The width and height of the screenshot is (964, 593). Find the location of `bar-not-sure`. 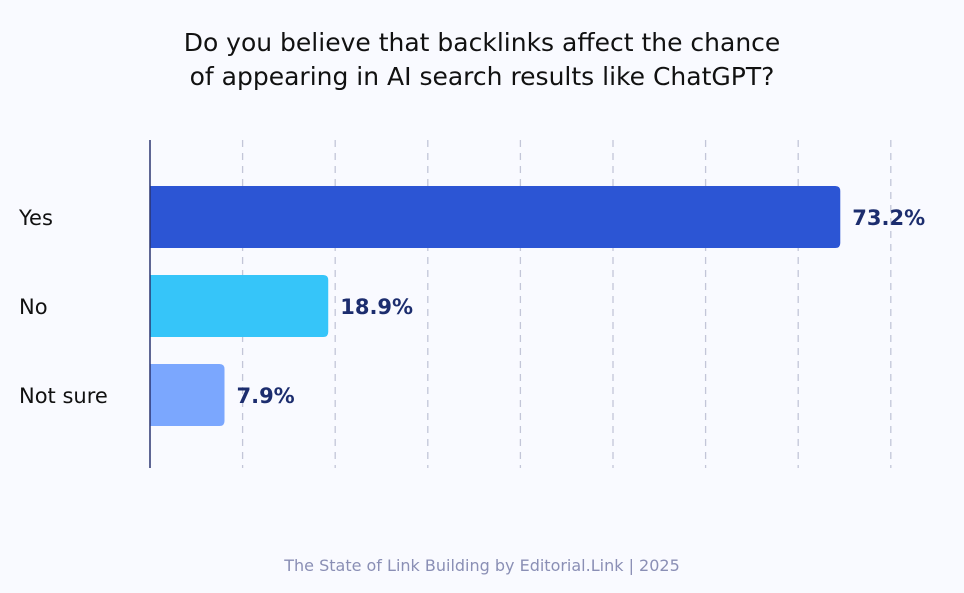

bar-not-sure is located at coordinates (187, 395).